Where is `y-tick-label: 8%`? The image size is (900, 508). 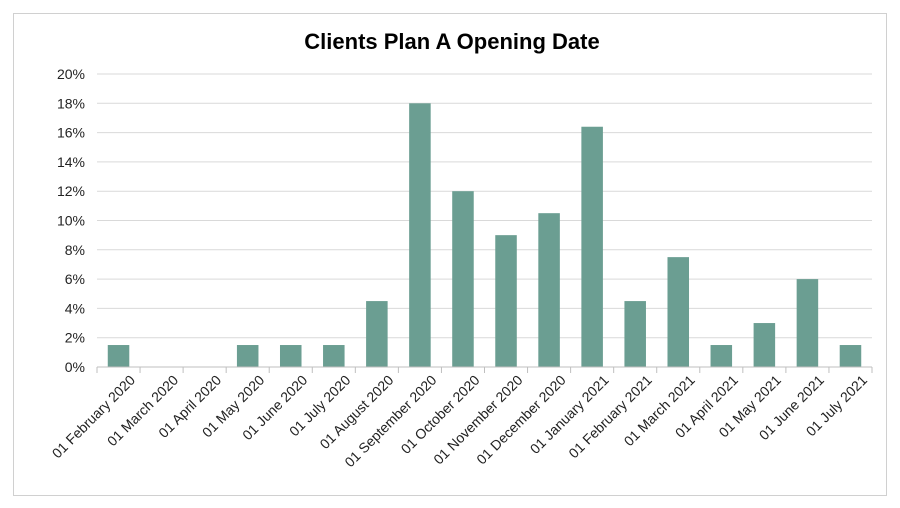
y-tick-label: 8% is located at coordinates (75, 250).